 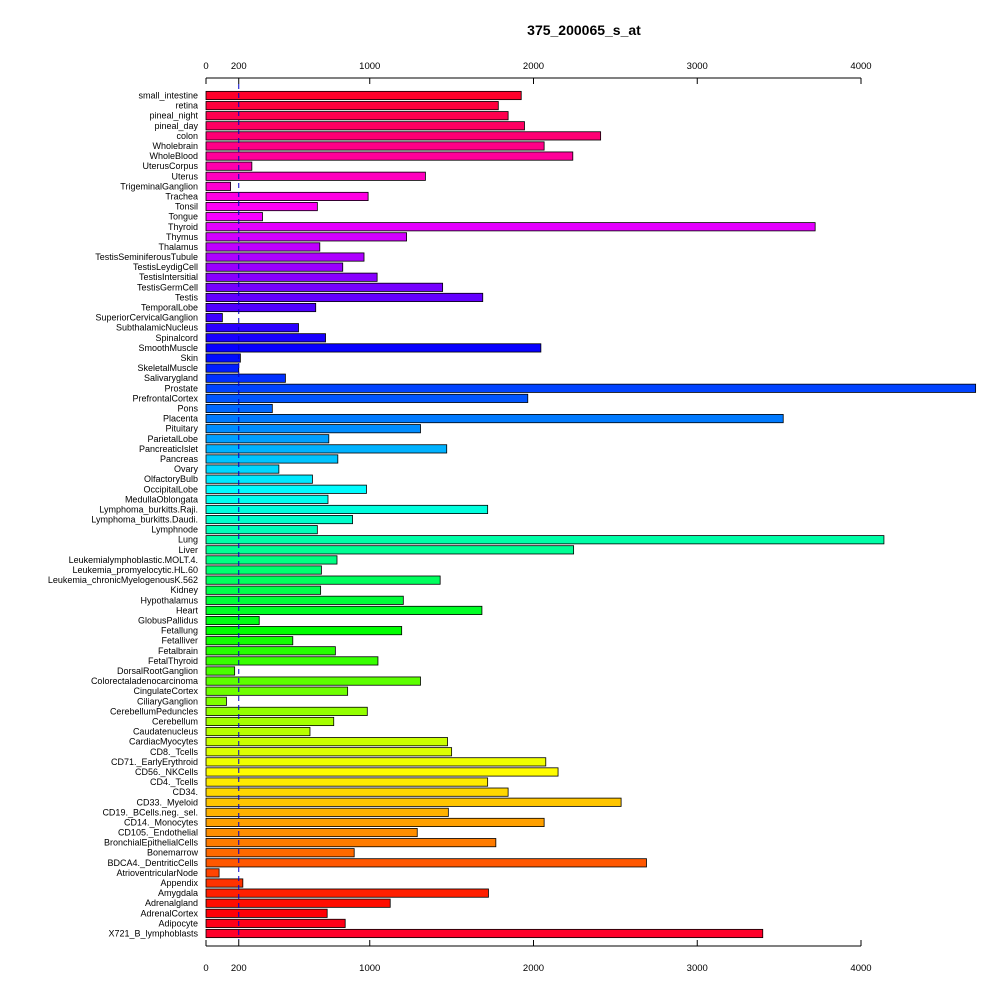 I want to click on bar-Prostate, so click(x=591, y=388).